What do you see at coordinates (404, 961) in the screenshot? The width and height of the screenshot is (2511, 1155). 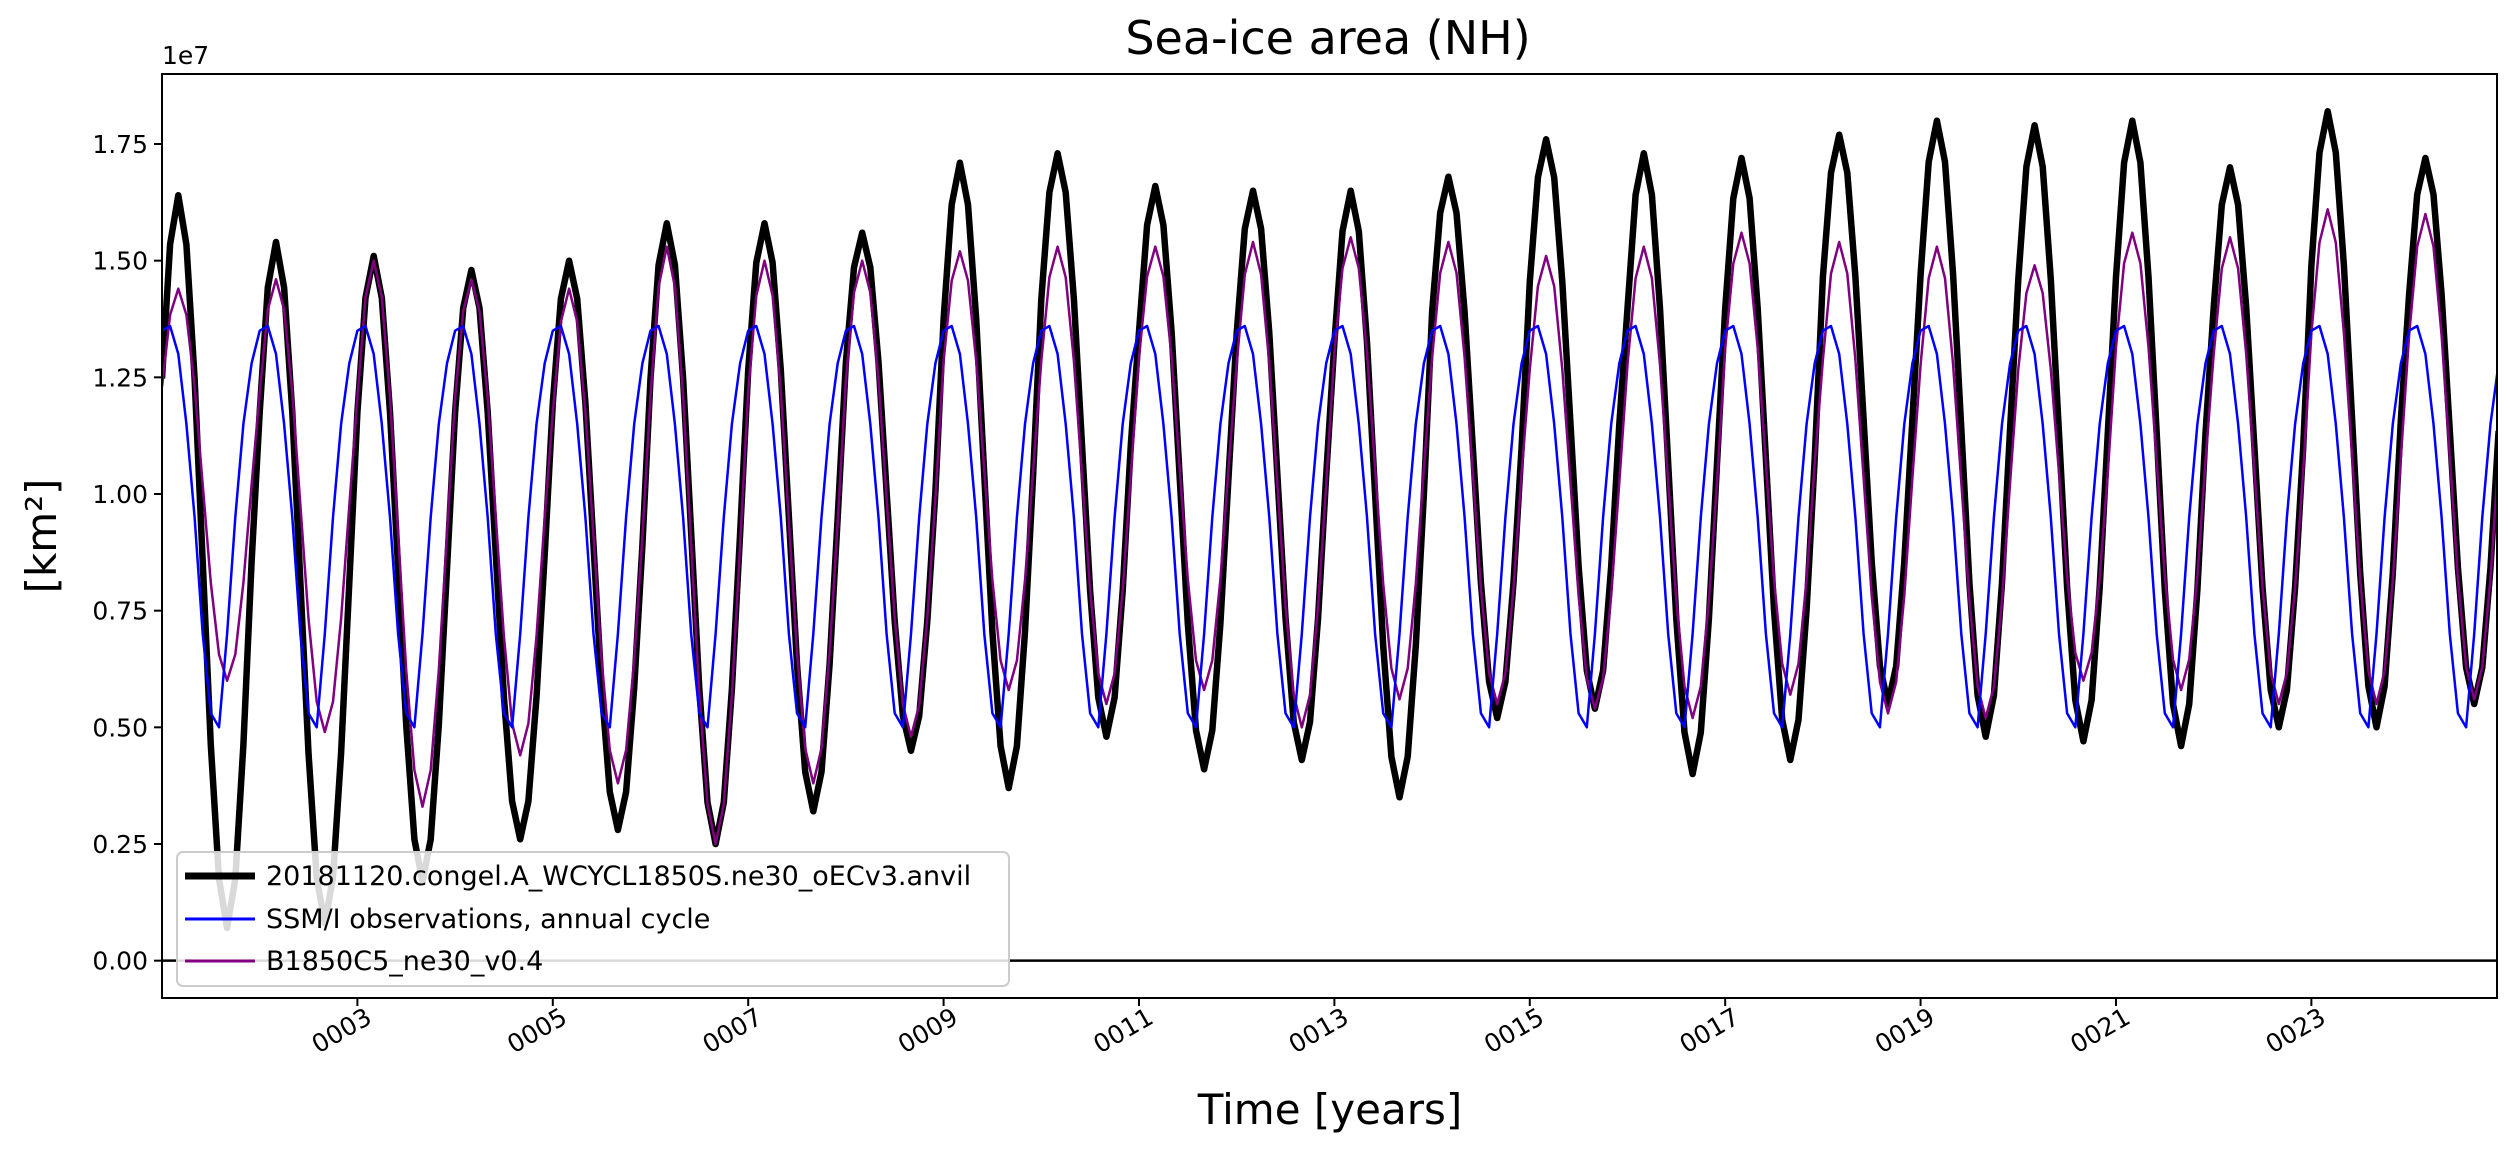 I see `legend-label-series-3: B1850C5_ne30_v0.4` at bounding box center [404, 961].